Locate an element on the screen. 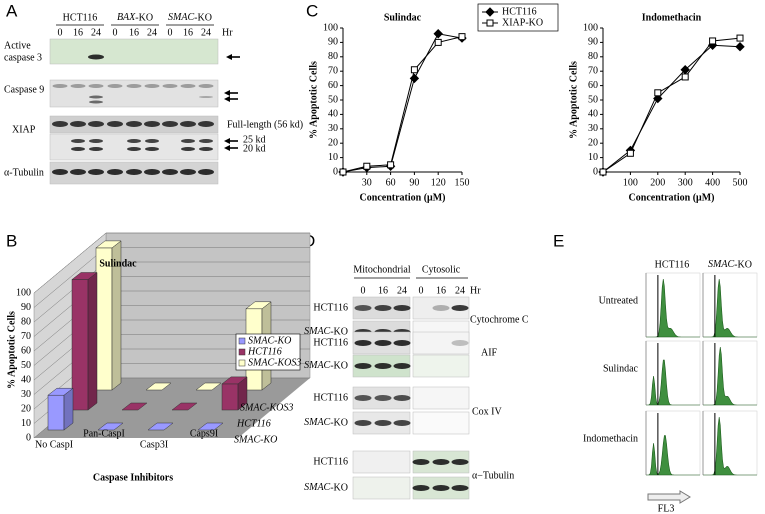  lane-label: 24 is located at coordinates (96, 32).